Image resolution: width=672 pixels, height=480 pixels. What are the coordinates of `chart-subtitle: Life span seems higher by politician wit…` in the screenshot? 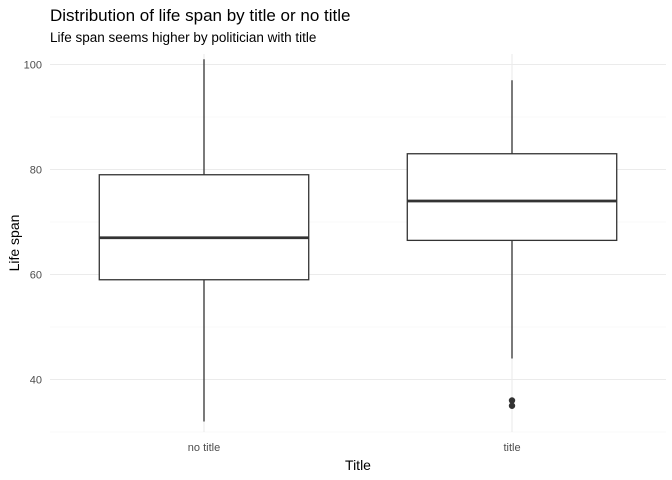 It's located at (183, 37).